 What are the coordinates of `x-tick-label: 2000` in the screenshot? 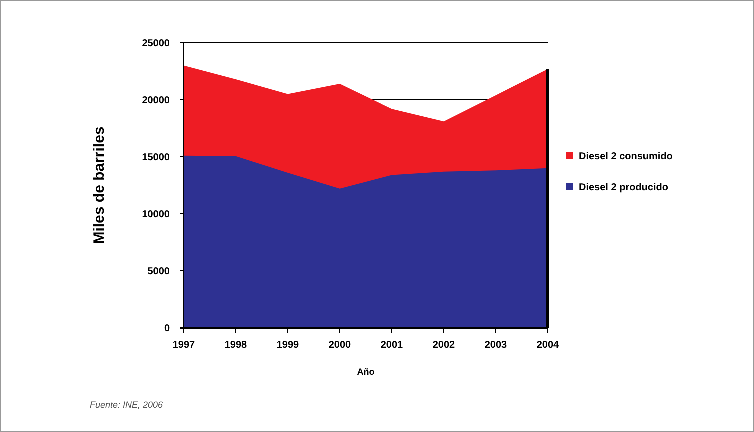 It's located at (340, 345).